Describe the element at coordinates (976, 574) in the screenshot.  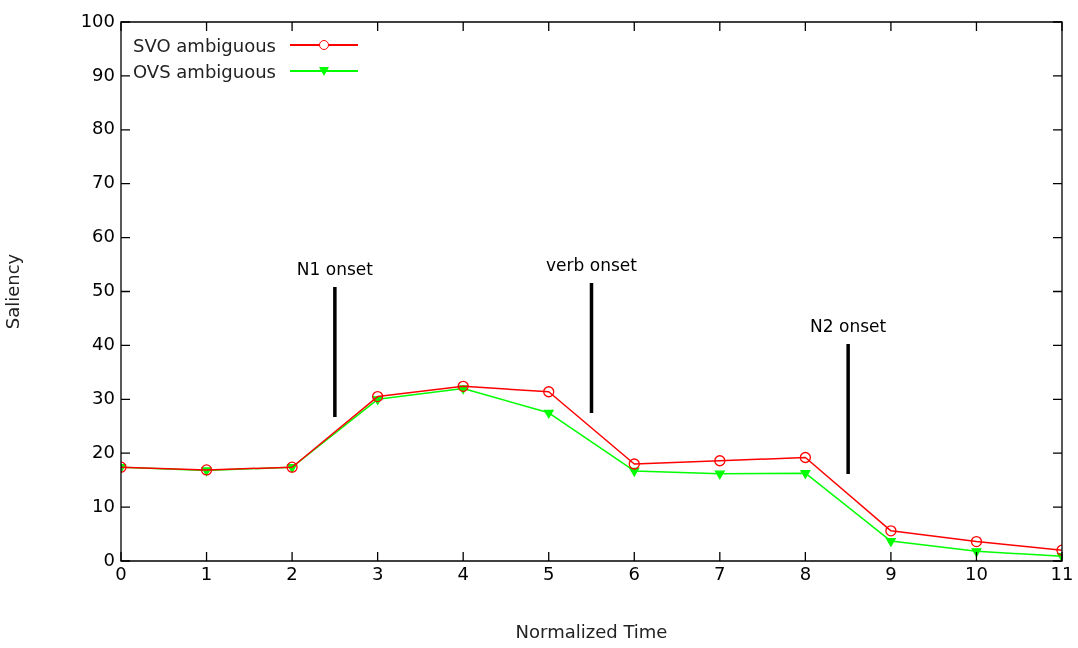
I see `x-tick-label: 10` at that location.